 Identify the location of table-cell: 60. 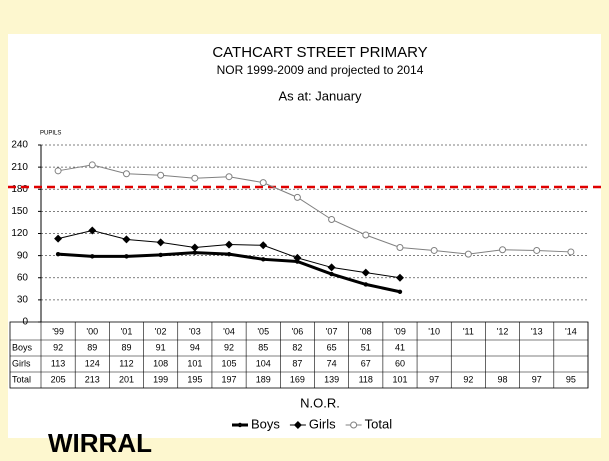
(400, 363).